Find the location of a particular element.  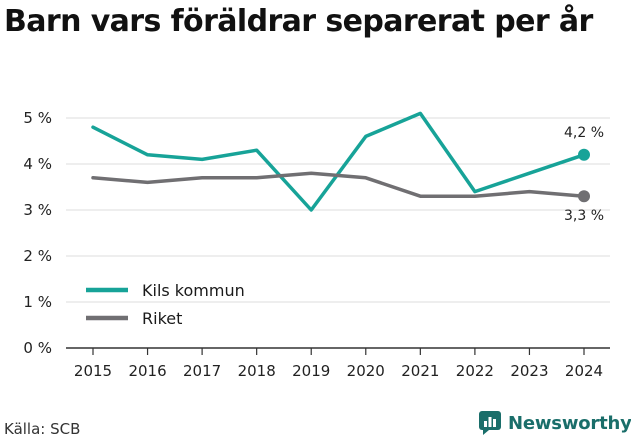

x-tick-label: 2020 is located at coordinates (366, 371).